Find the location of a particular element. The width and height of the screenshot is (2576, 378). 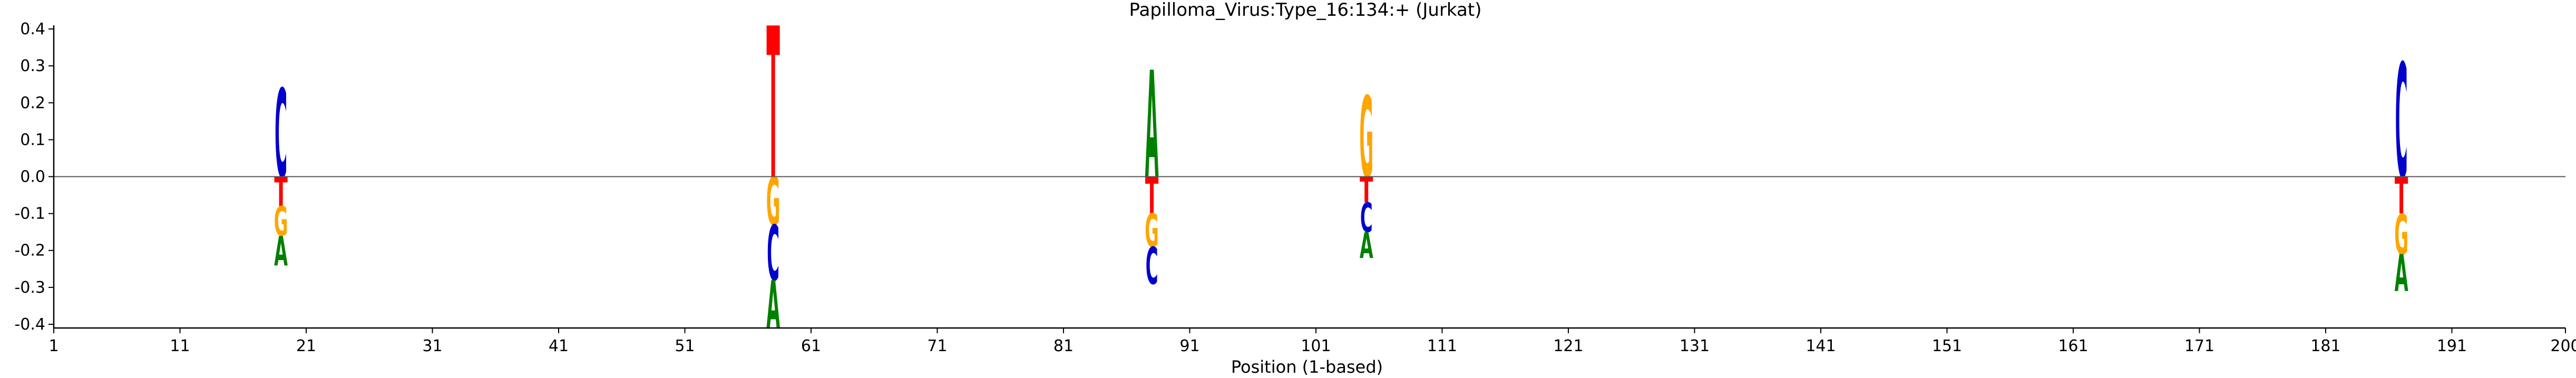

x-tick-label: 151 is located at coordinates (1947, 346).